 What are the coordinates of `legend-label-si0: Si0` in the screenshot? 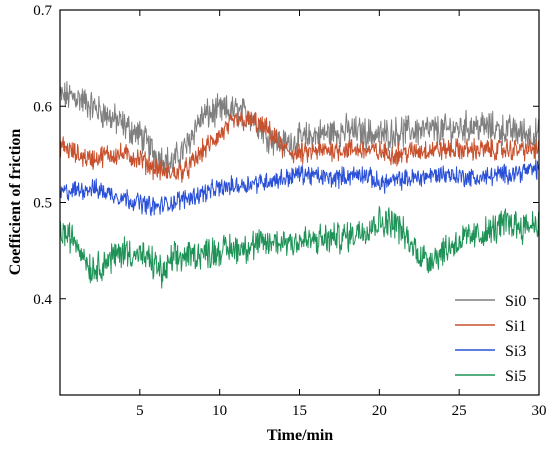 It's located at (515, 301).